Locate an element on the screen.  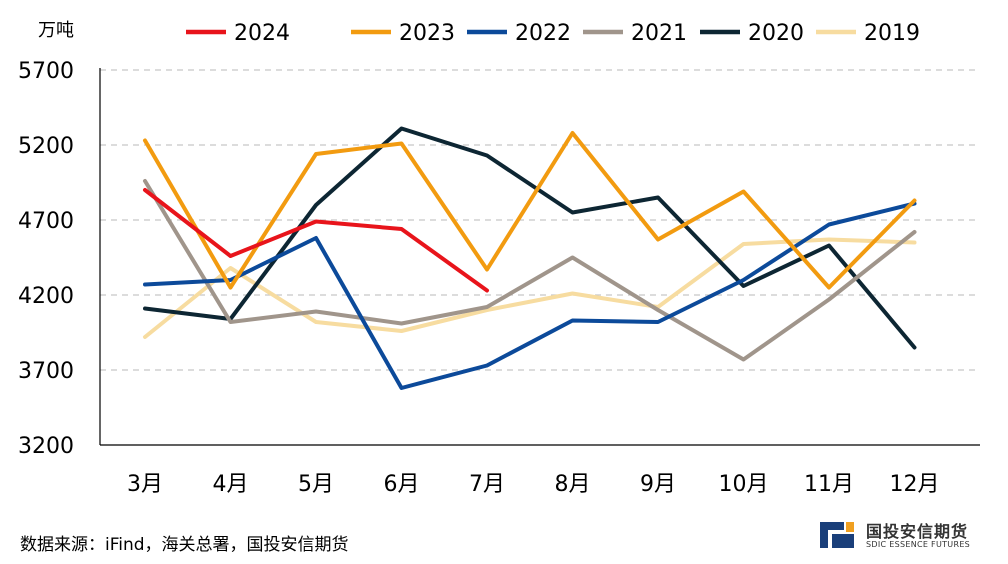
y-tick-label: 5700 is located at coordinates (46, 71).